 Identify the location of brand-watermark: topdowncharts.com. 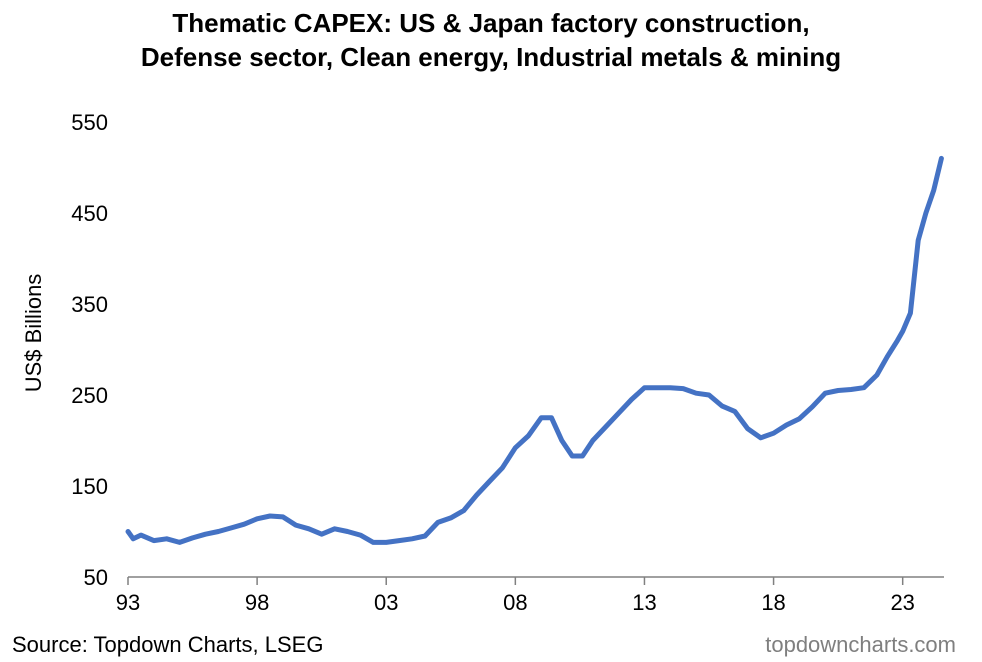
(860, 644).